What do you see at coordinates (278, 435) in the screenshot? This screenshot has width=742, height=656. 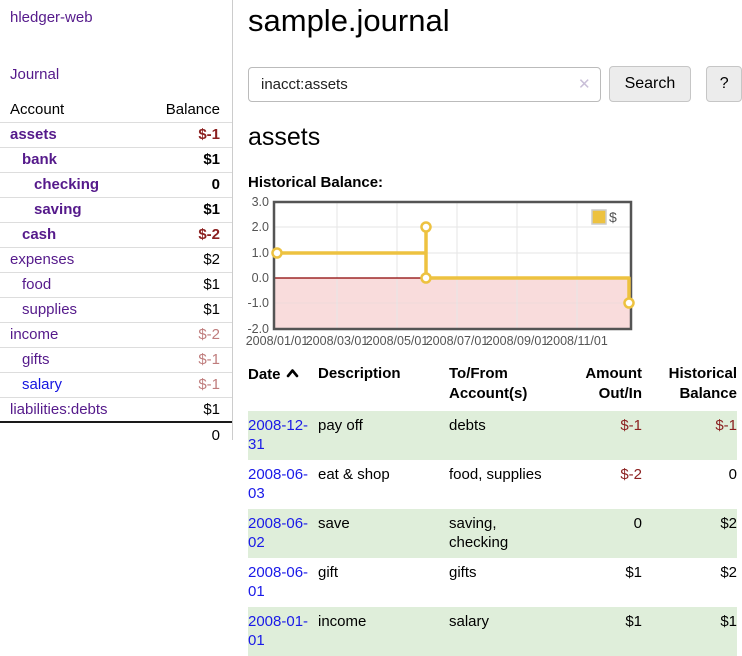 I see `transaction-date-link: 2008-12-31` at bounding box center [278, 435].